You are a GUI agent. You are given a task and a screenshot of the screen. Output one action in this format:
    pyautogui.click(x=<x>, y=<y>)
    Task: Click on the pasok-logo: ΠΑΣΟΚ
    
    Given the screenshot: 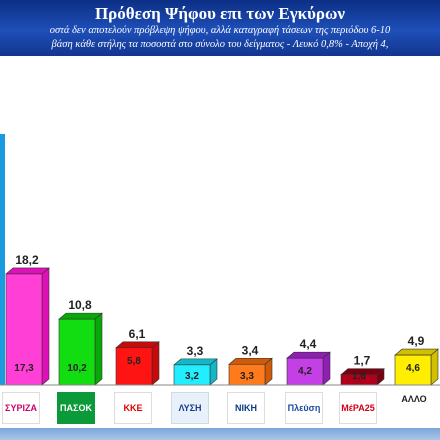 What is the action you would take?
    pyautogui.click(x=76, y=408)
    